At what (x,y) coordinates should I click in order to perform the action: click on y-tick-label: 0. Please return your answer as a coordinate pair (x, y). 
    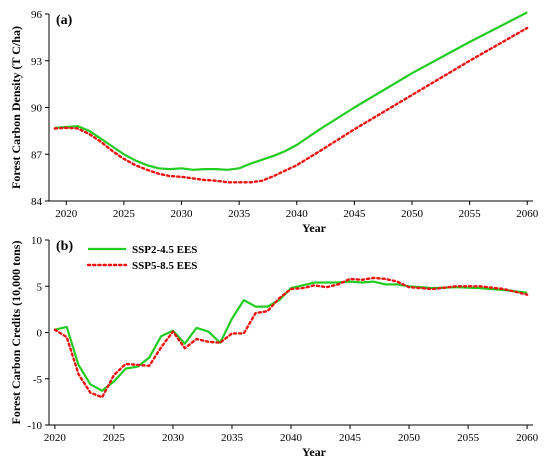
    Looking at the image, I should click on (40, 334).